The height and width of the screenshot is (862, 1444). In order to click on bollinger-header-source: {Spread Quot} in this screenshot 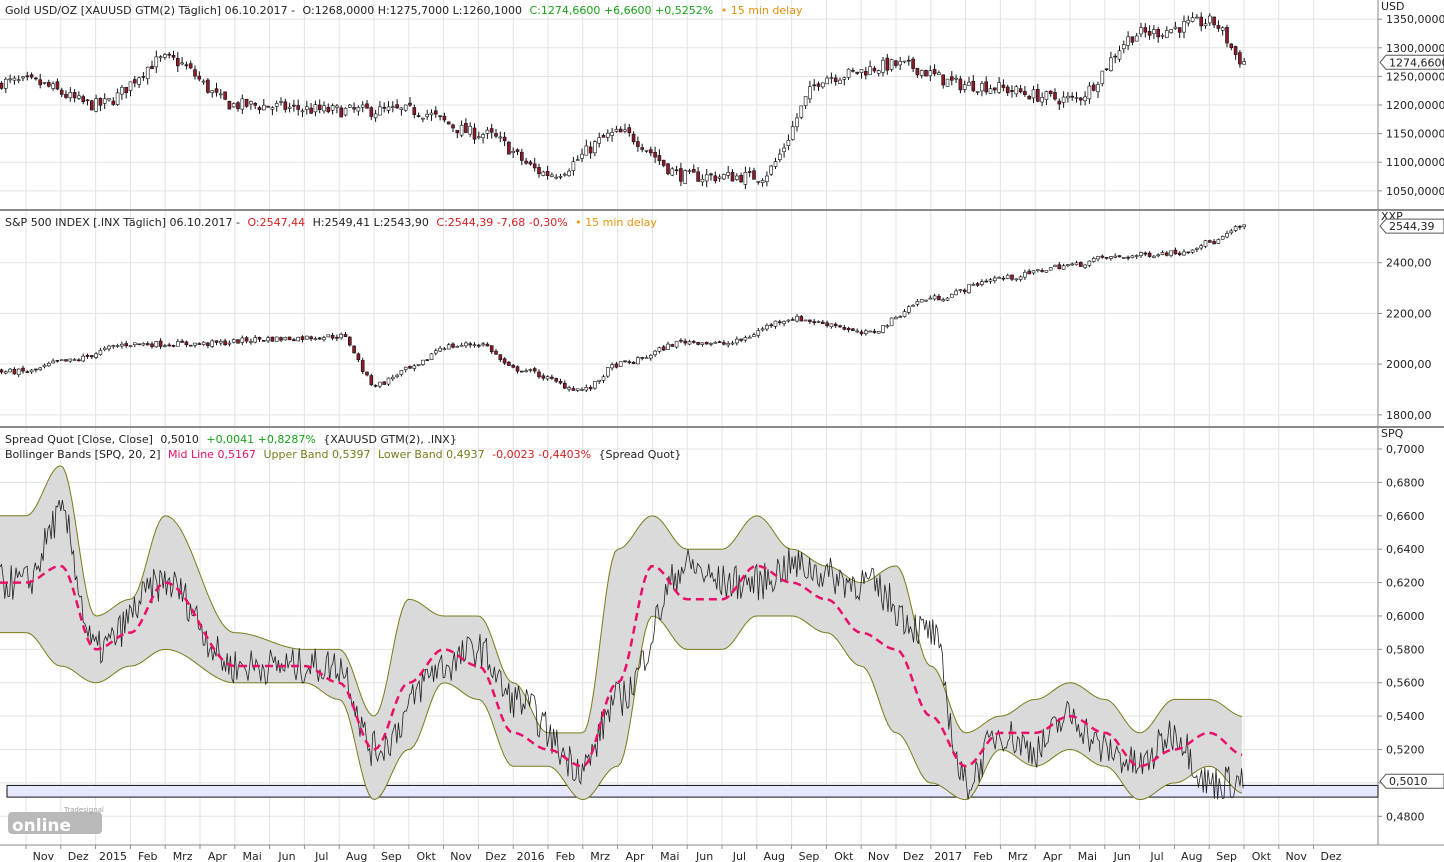, I will do `click(640, 454)`.